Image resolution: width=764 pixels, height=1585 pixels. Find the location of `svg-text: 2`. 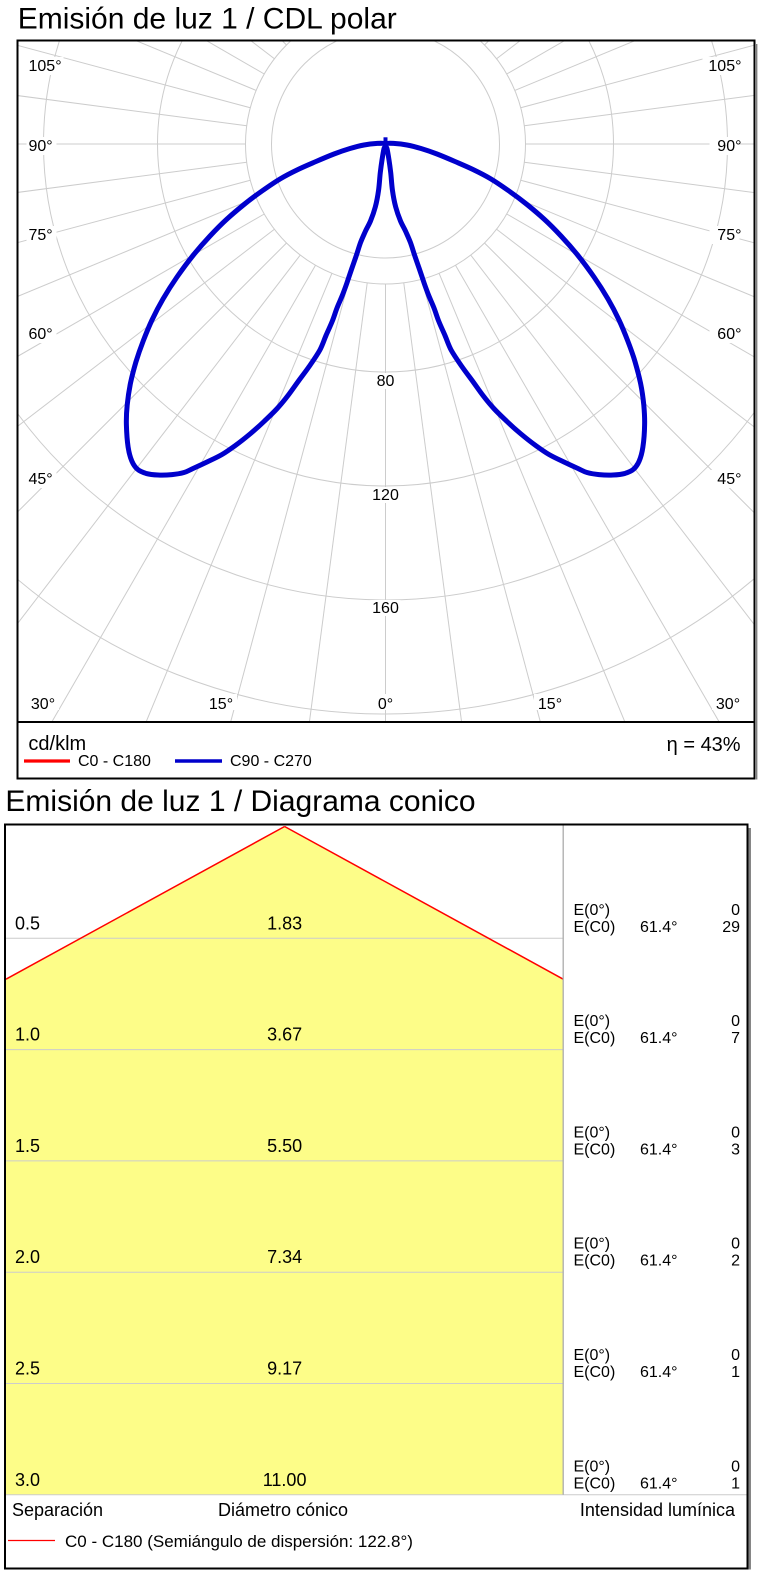

svg-text: 2 is located at coordinates (735, 1261).